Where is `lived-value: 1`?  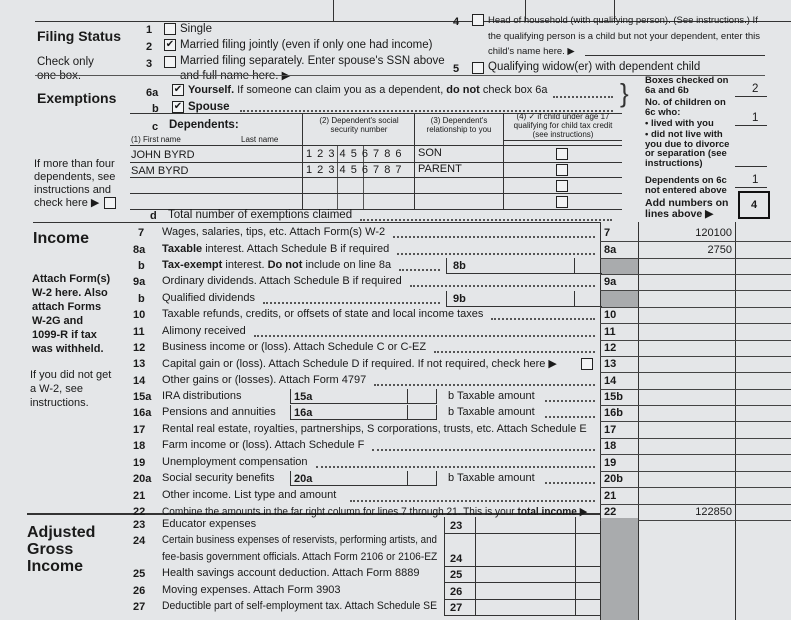
lived-value: 1 is located at coordinates (755, 118).